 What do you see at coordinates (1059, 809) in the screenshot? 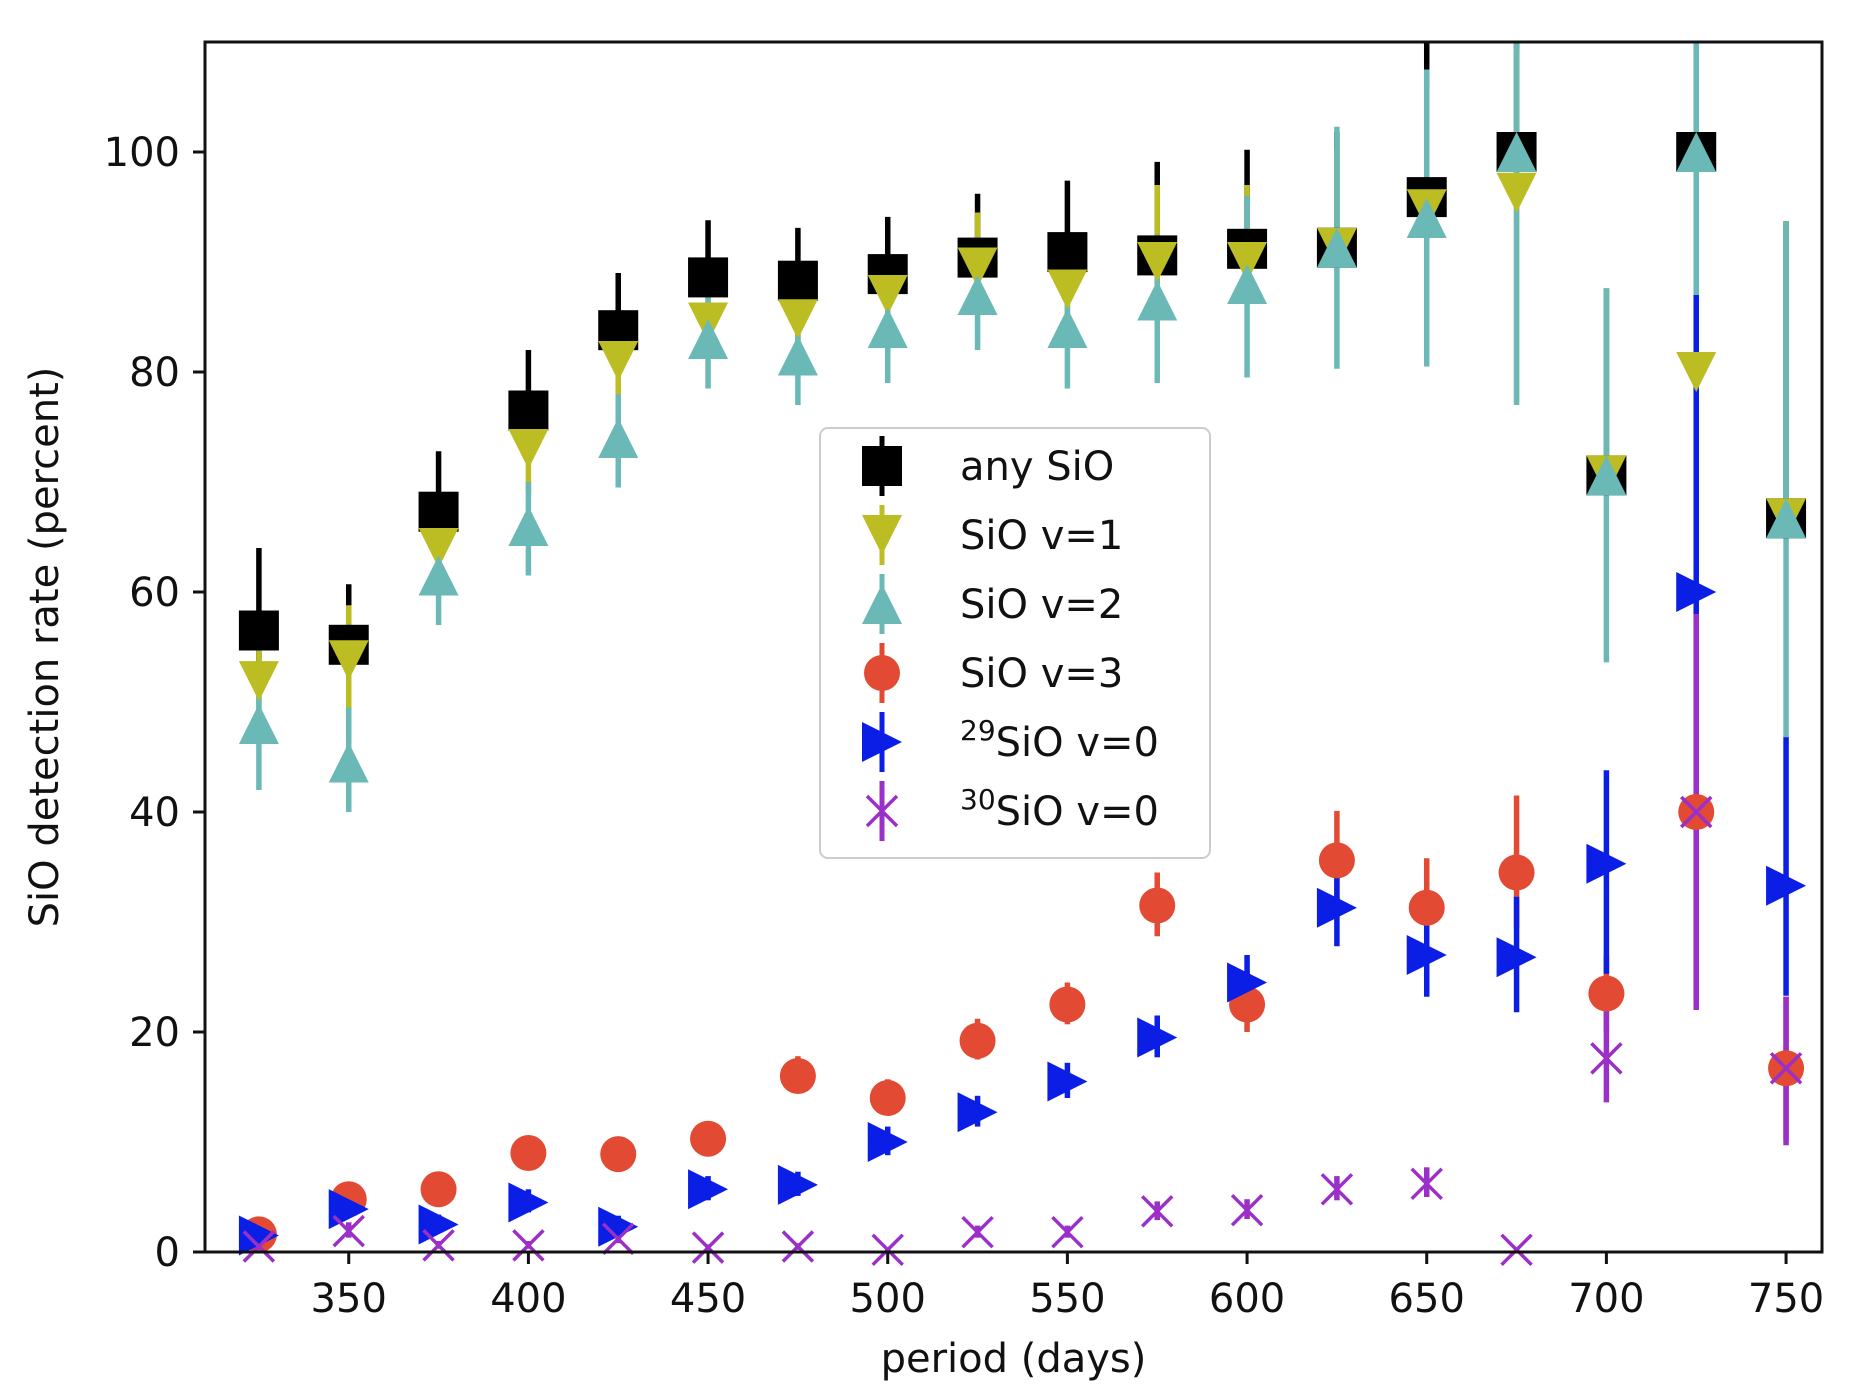
I see `legend-label-30sio-v-0: 30SiO v=0` at bounding box center [1059, 809].